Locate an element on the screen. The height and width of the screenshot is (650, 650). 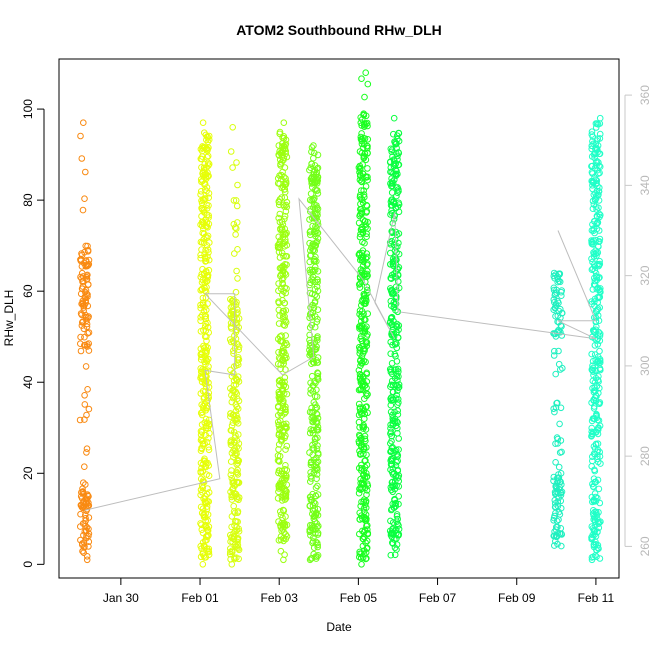
x-axis-label: Date is located at coordinates (339, 627).